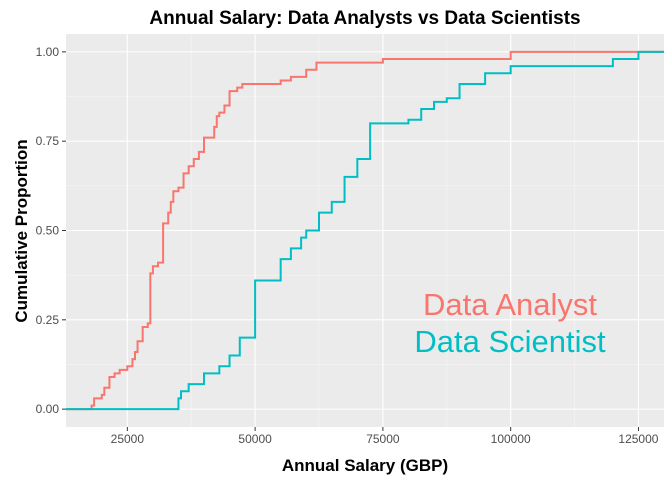  What do you see at coordinates (48, 409) in the screenshot?
I see `y-tick-label: 0.00` at bounding box center [48, 409].